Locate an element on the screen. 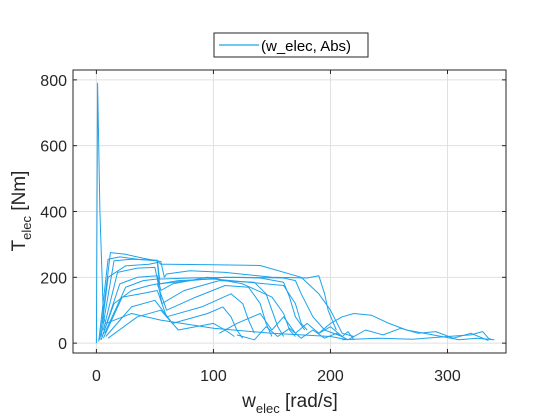  y-tick-label: 200 is located at coordinates (53, 278).